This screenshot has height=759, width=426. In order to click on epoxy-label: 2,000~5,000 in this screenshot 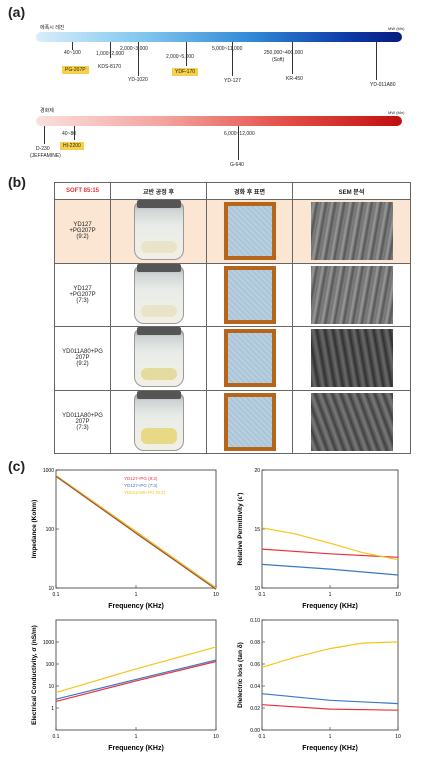, I will do `click(180, 57)`.